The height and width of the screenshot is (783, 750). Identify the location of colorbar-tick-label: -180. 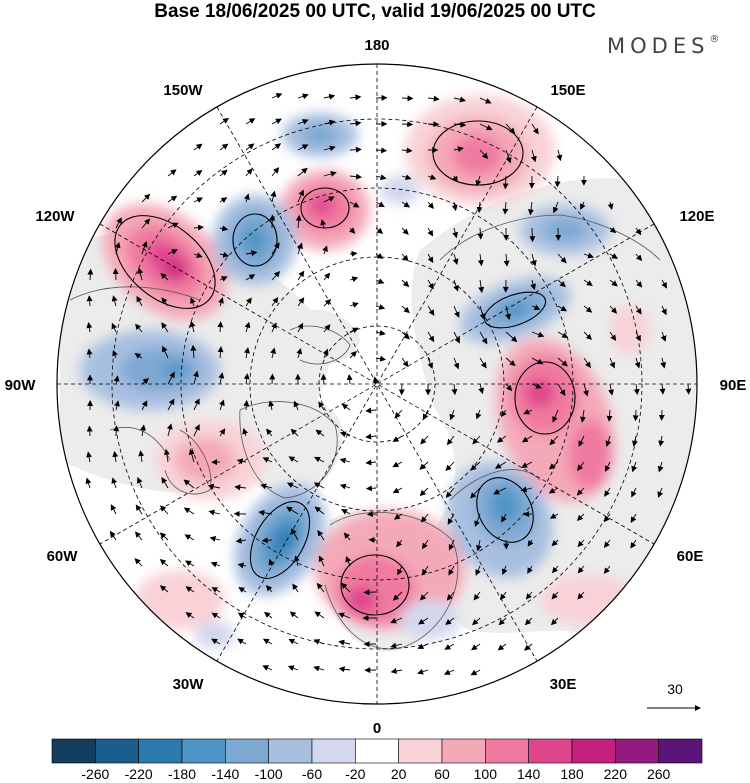
(182, 774).